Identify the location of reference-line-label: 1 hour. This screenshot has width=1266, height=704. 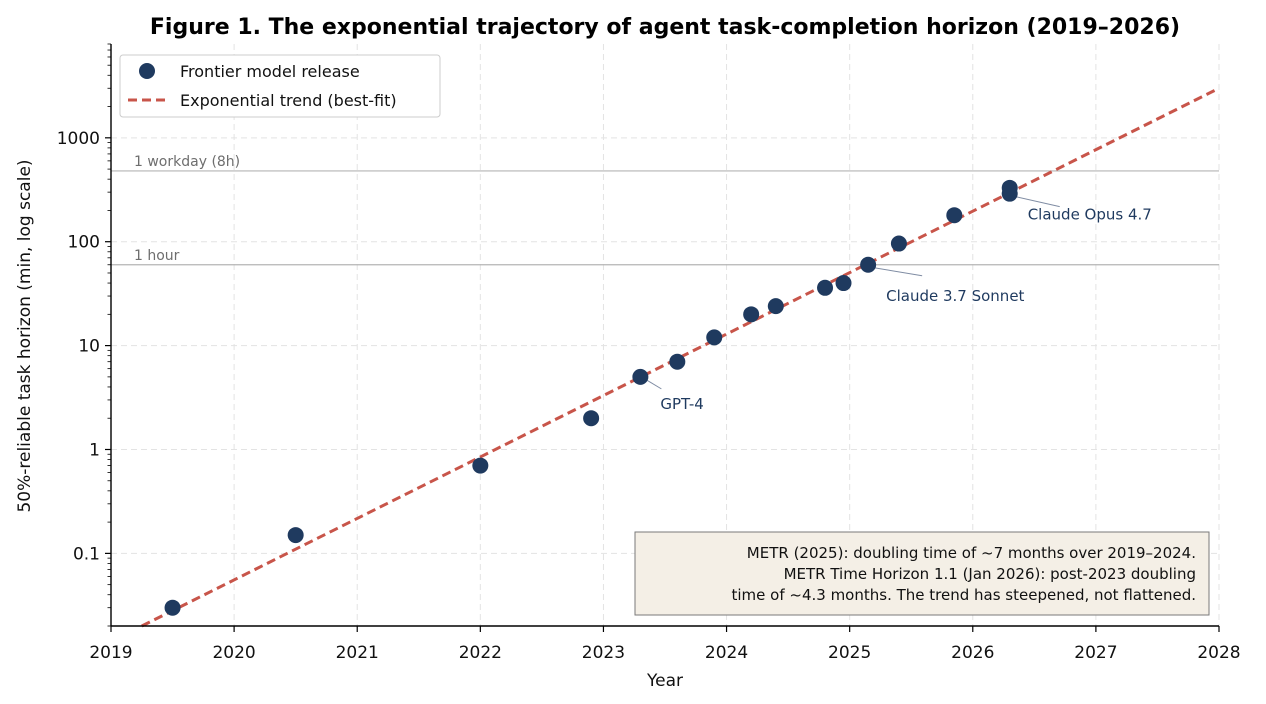
(157, 256).